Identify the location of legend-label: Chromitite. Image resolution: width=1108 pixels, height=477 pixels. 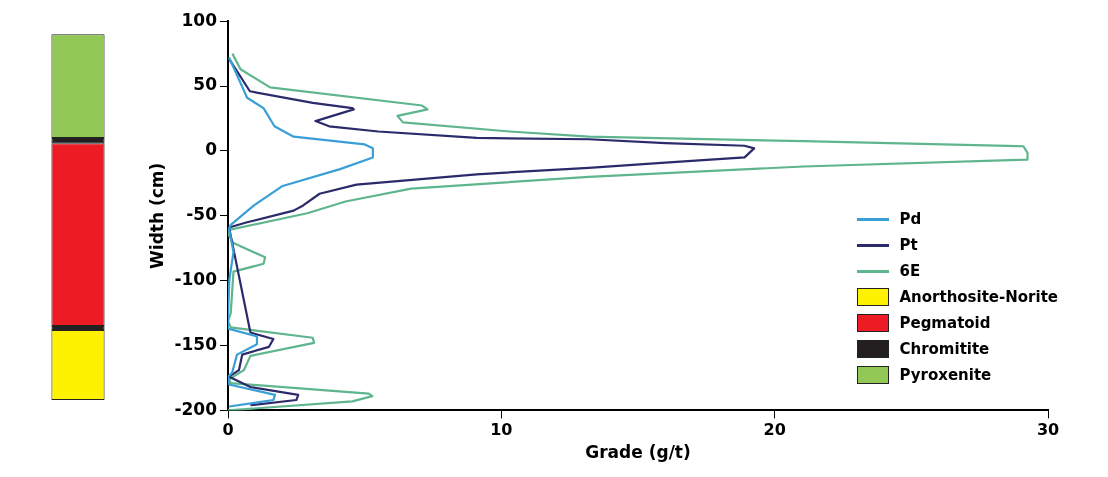
(944, 349).